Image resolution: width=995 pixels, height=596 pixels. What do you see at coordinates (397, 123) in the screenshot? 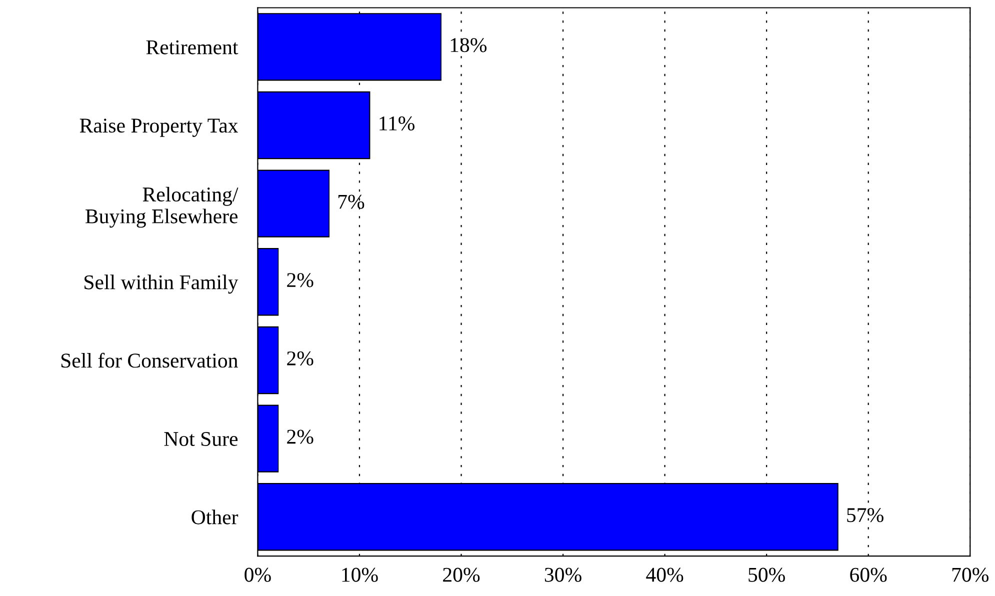
I see `data-label: 11%` at bounding box center [397, 123].